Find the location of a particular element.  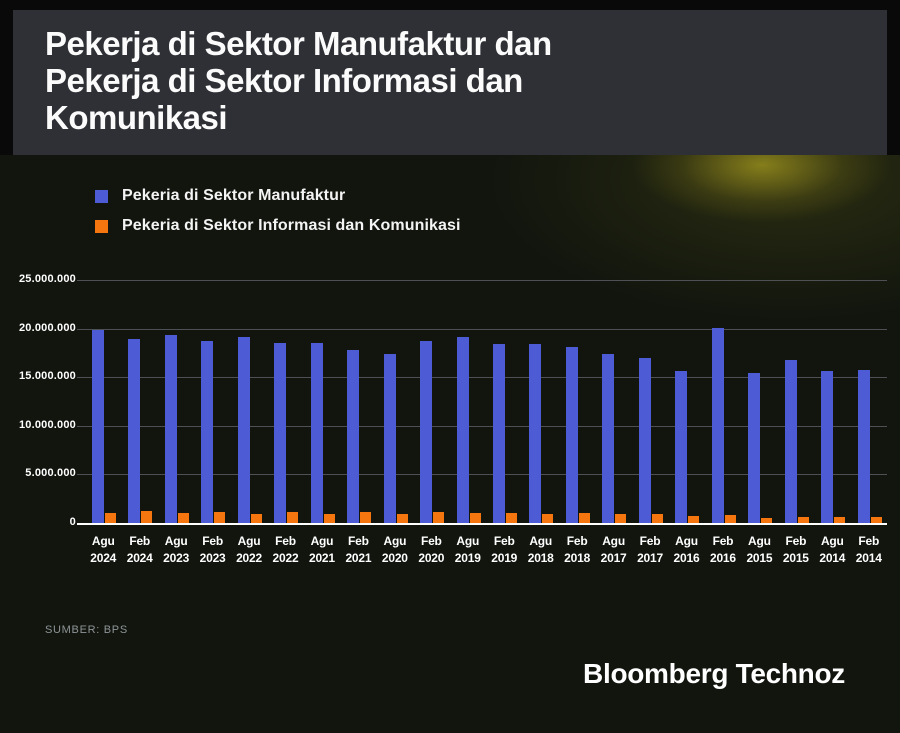

legend-swatch-informasi-icon is located at coordinates (101, 226).